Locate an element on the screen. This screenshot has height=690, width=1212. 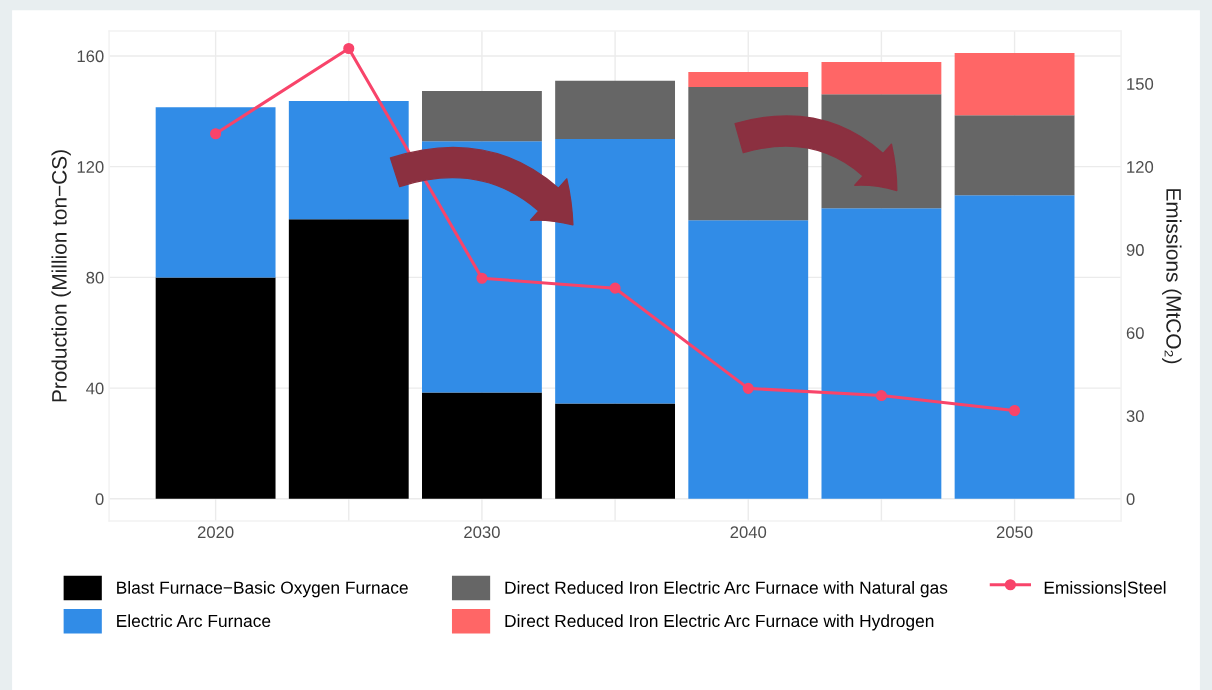
y-tick-label: 120 is located at coordinates (90, 167).